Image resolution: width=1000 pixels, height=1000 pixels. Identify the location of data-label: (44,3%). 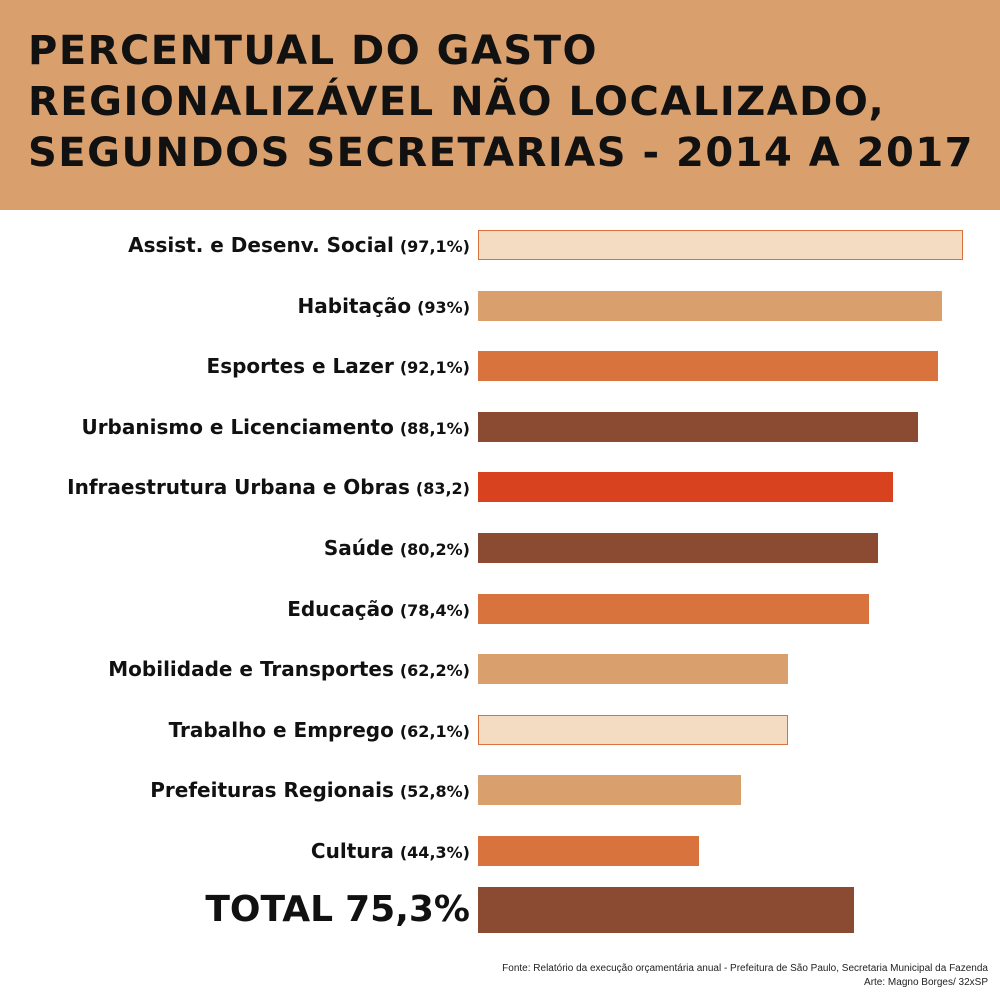
(434, 852).